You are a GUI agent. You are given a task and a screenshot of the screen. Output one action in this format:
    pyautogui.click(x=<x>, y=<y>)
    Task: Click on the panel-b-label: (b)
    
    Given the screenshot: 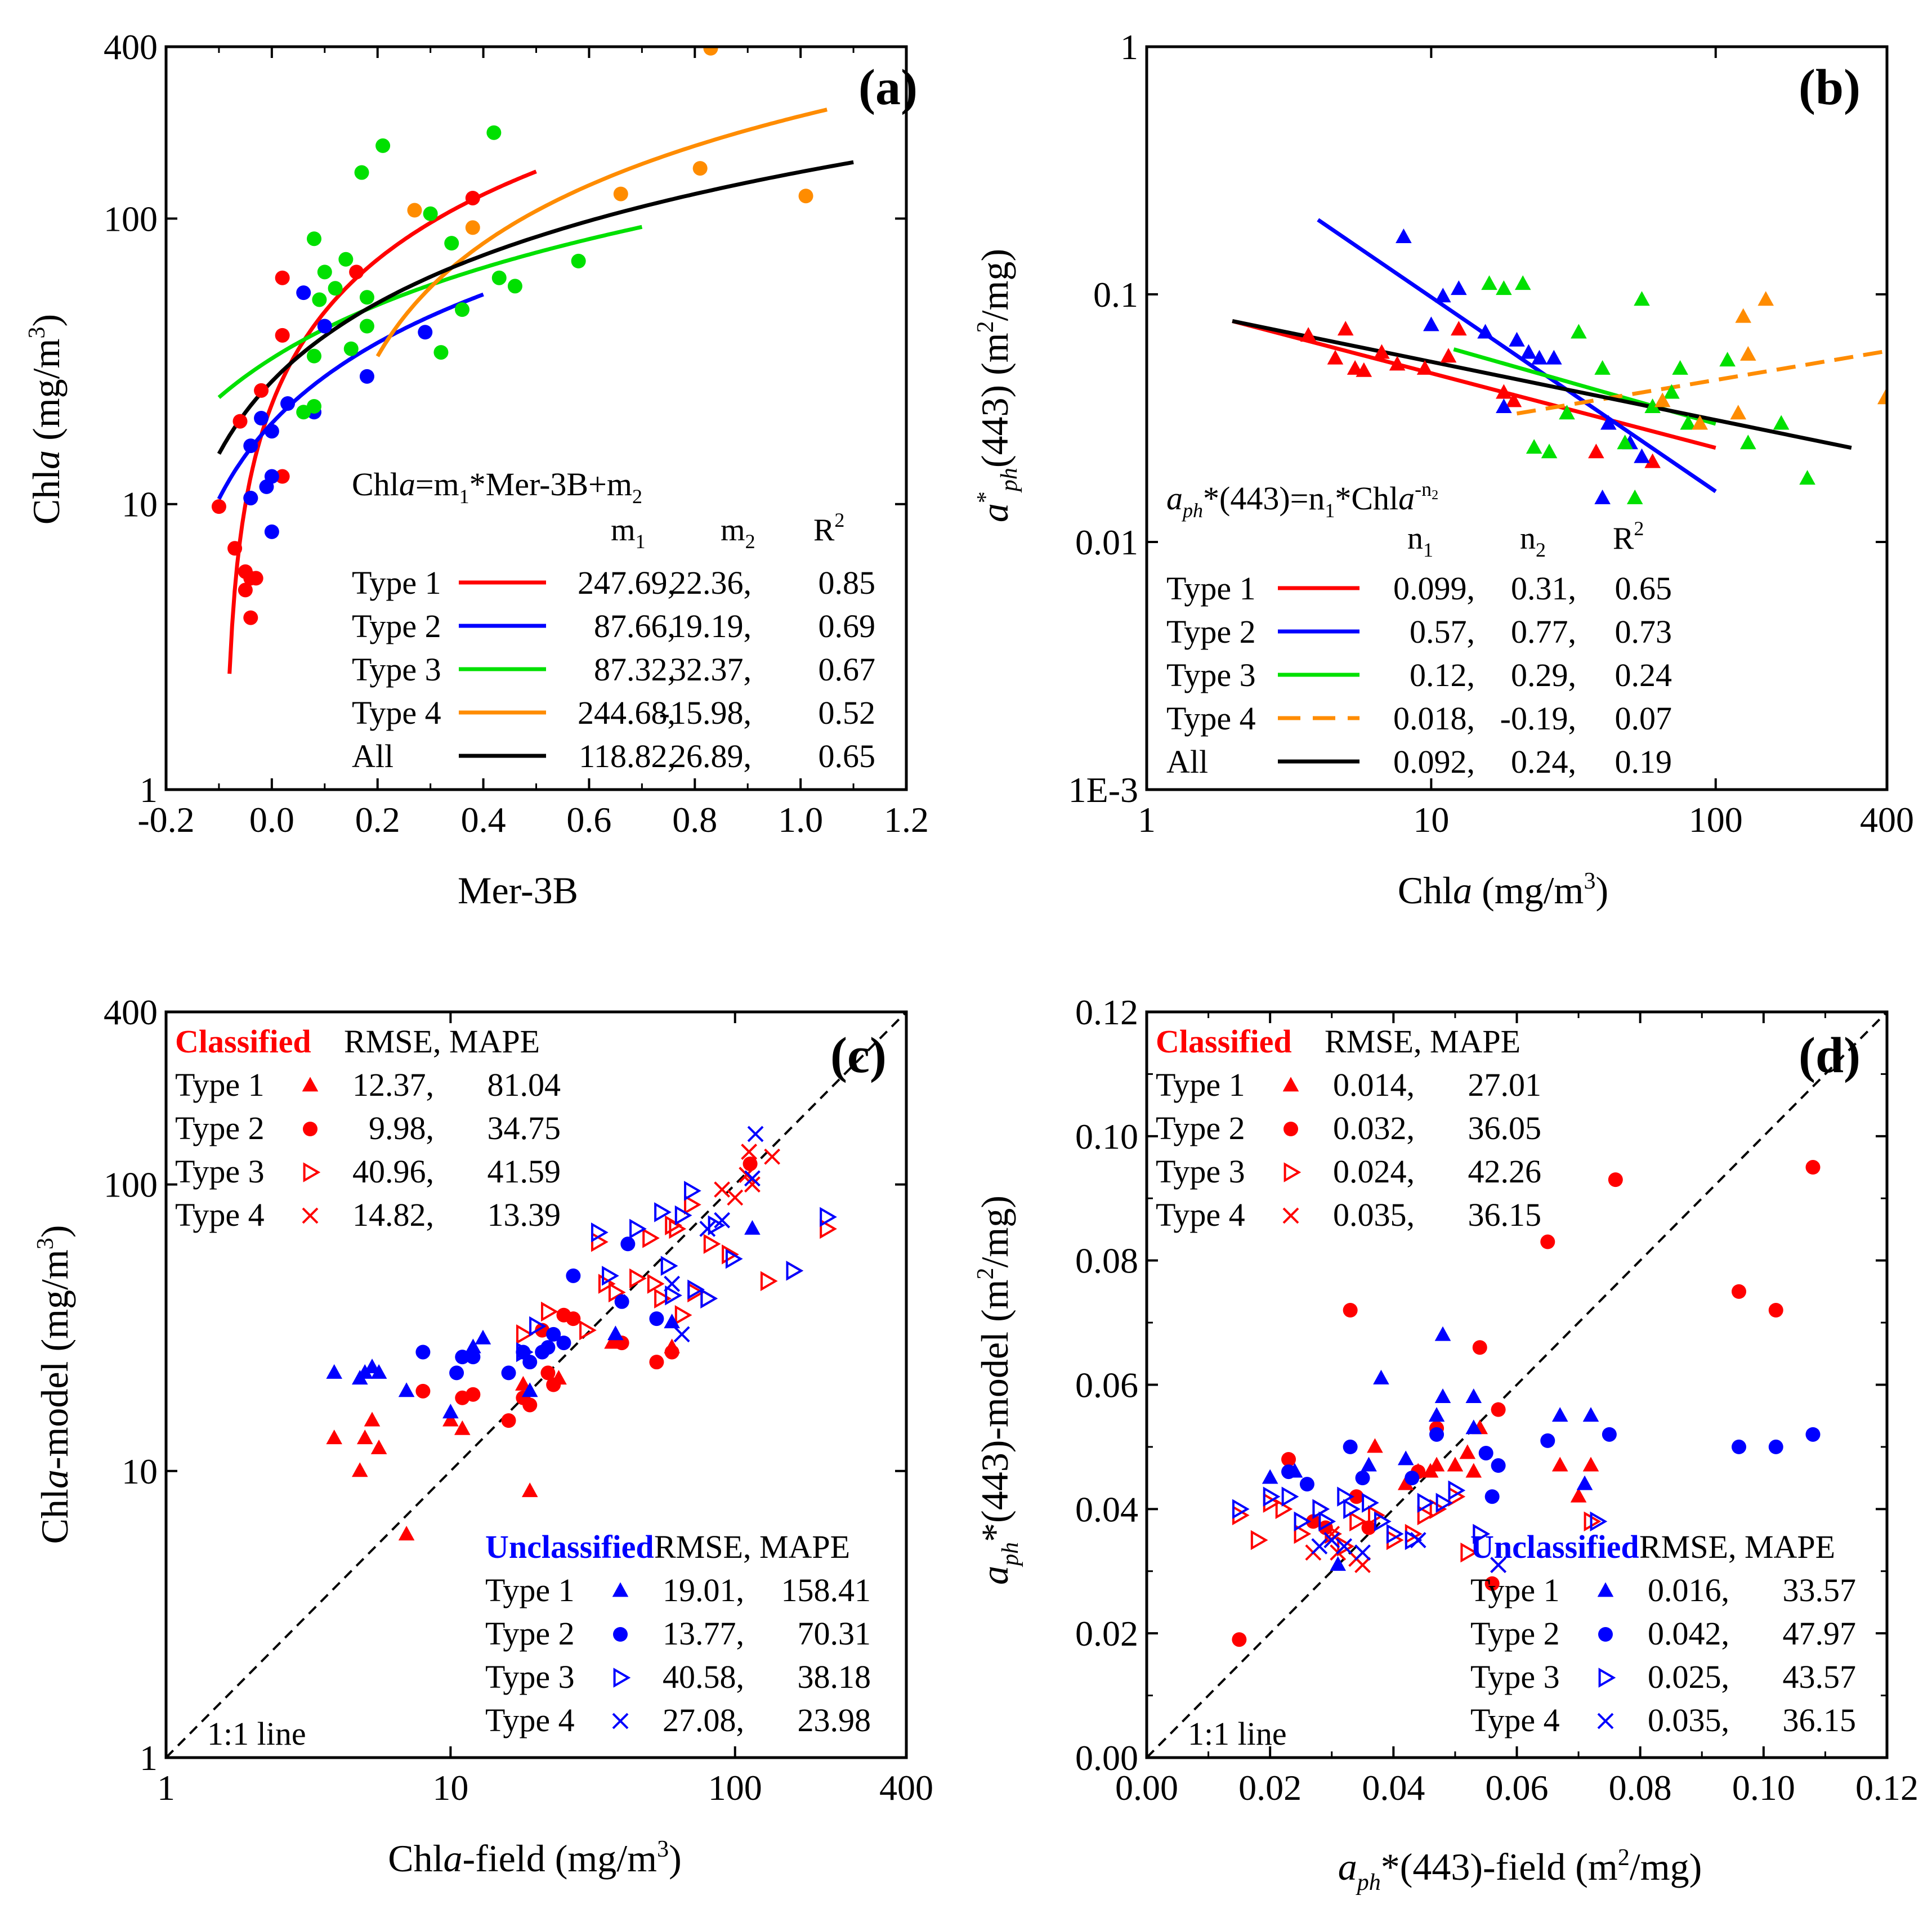 What is the action you would take?
    pyautogui.click(x=1830, y=87)
    